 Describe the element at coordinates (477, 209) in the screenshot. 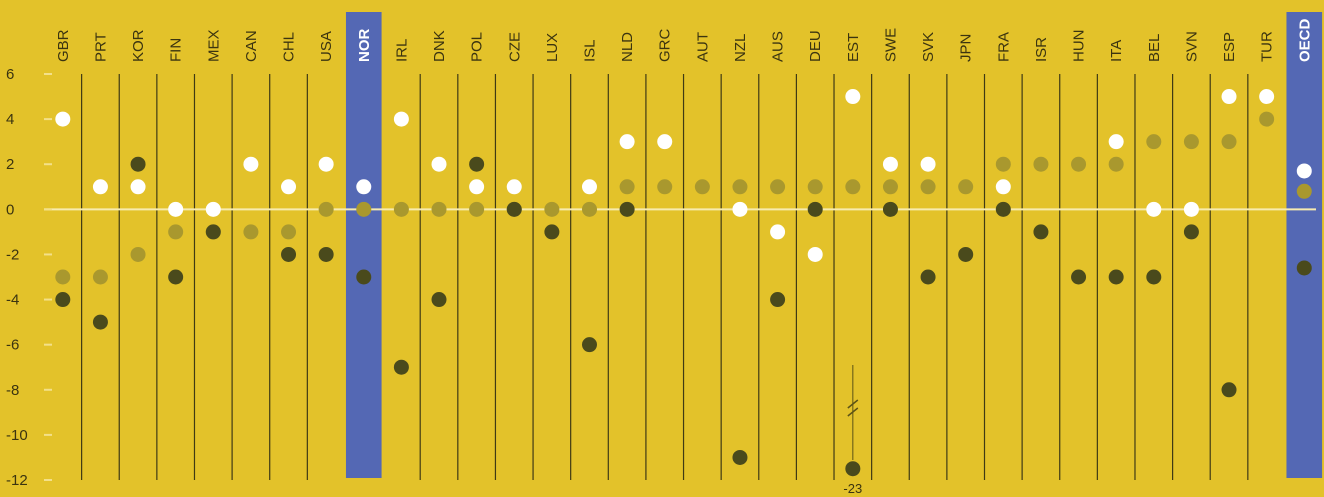

I see `data-point-pol` at that location.